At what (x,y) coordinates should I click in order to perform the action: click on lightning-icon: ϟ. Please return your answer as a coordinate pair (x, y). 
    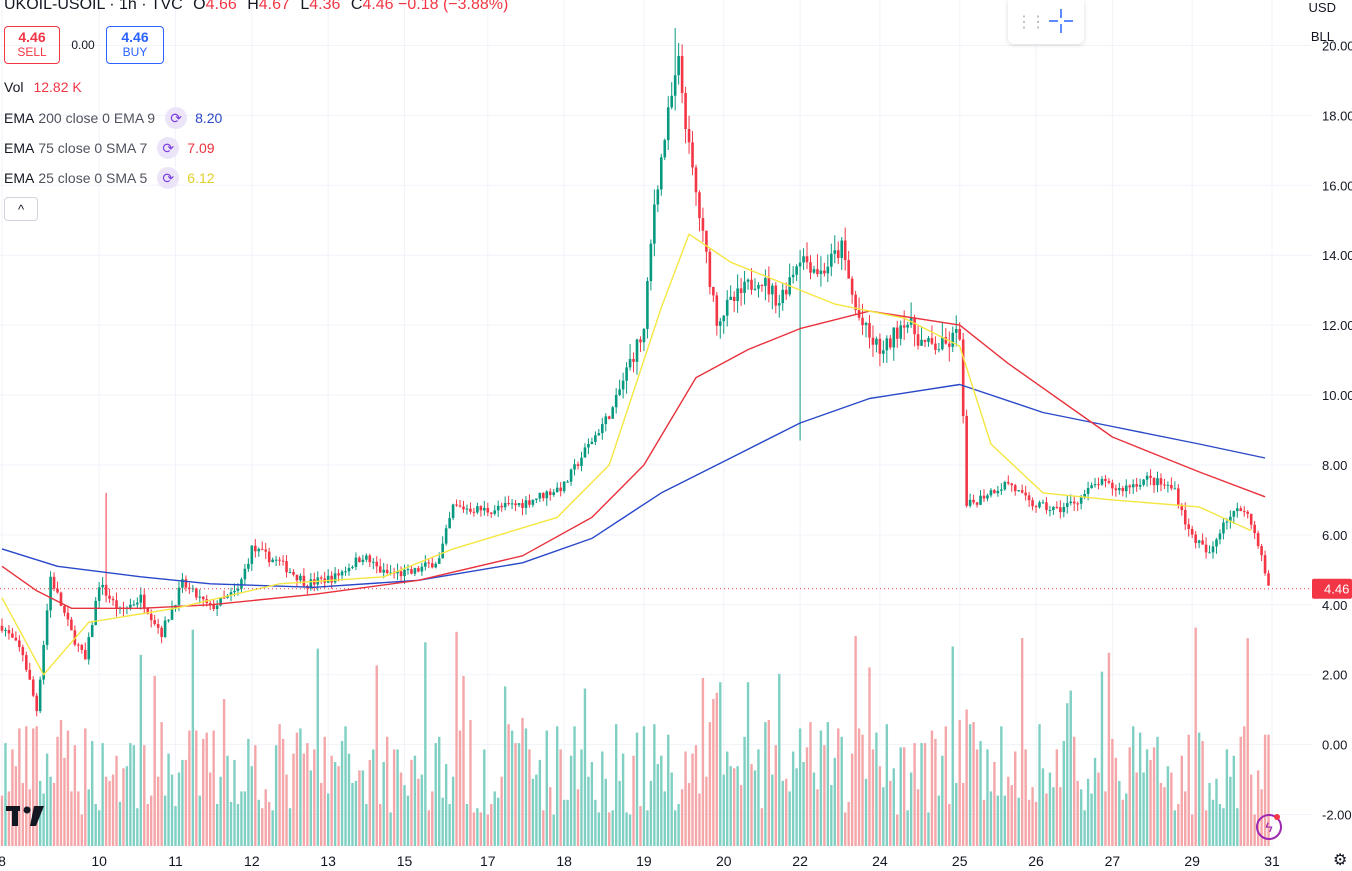
    Looking at the image, I should click on (1269, 827).